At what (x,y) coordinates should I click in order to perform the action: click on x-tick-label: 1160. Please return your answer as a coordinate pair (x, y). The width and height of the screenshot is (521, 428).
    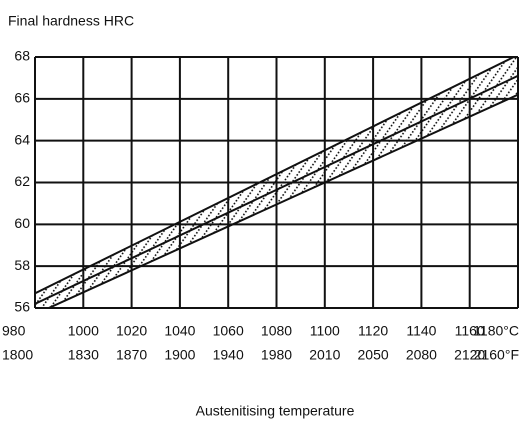
    Looking at the image, I should click on (470, 331).